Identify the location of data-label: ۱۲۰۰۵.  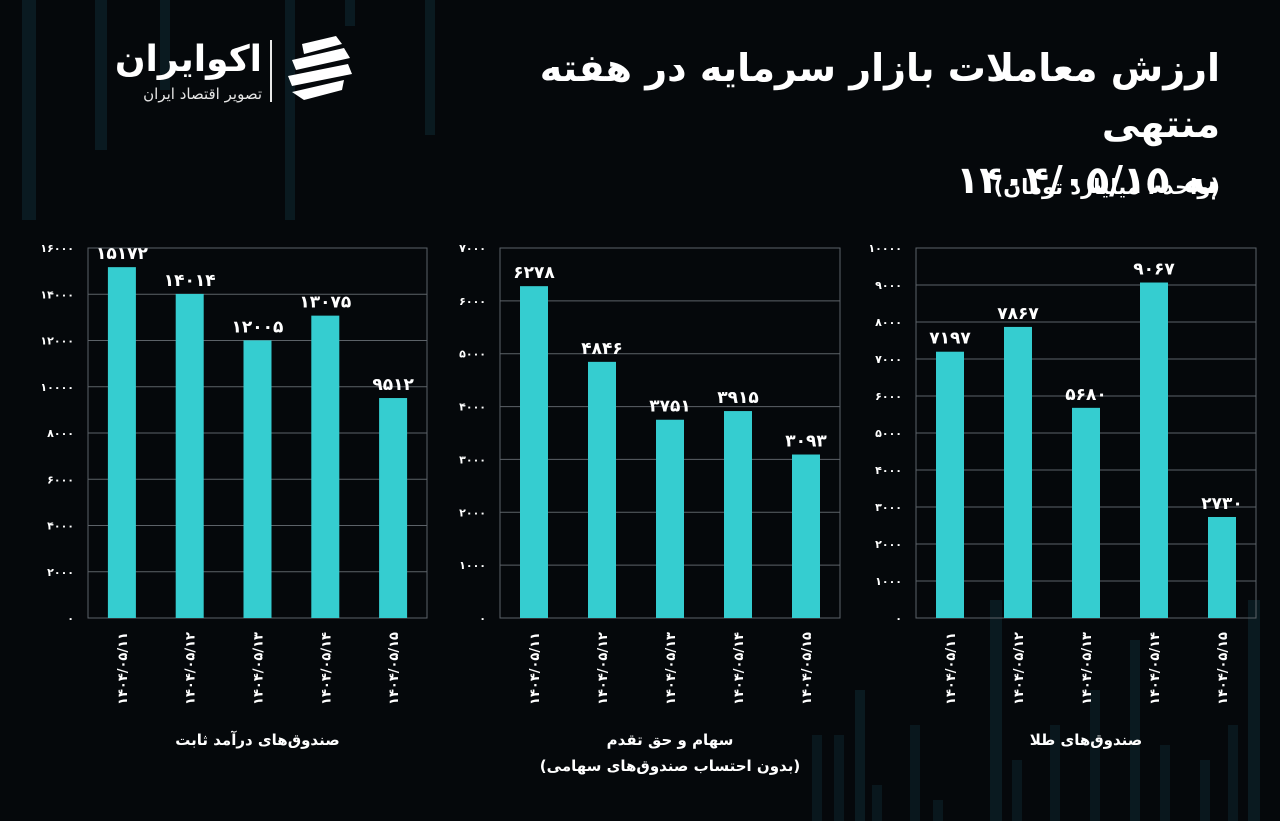
(258, 327).